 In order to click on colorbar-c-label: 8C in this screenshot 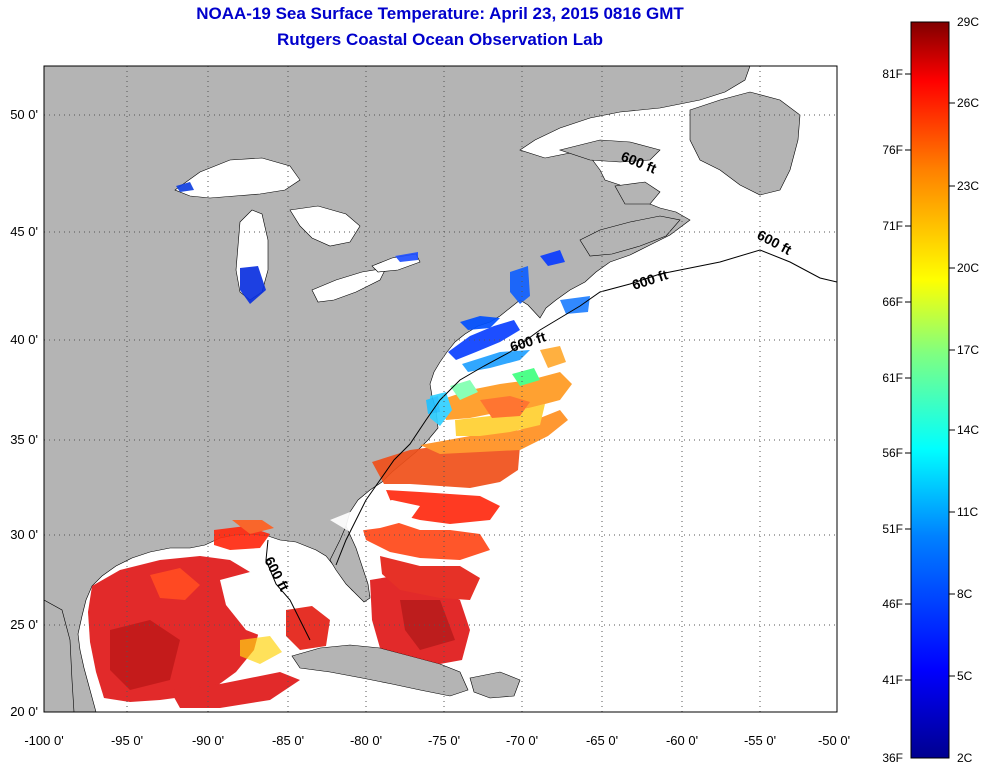, I will do `click(965, 594)`.